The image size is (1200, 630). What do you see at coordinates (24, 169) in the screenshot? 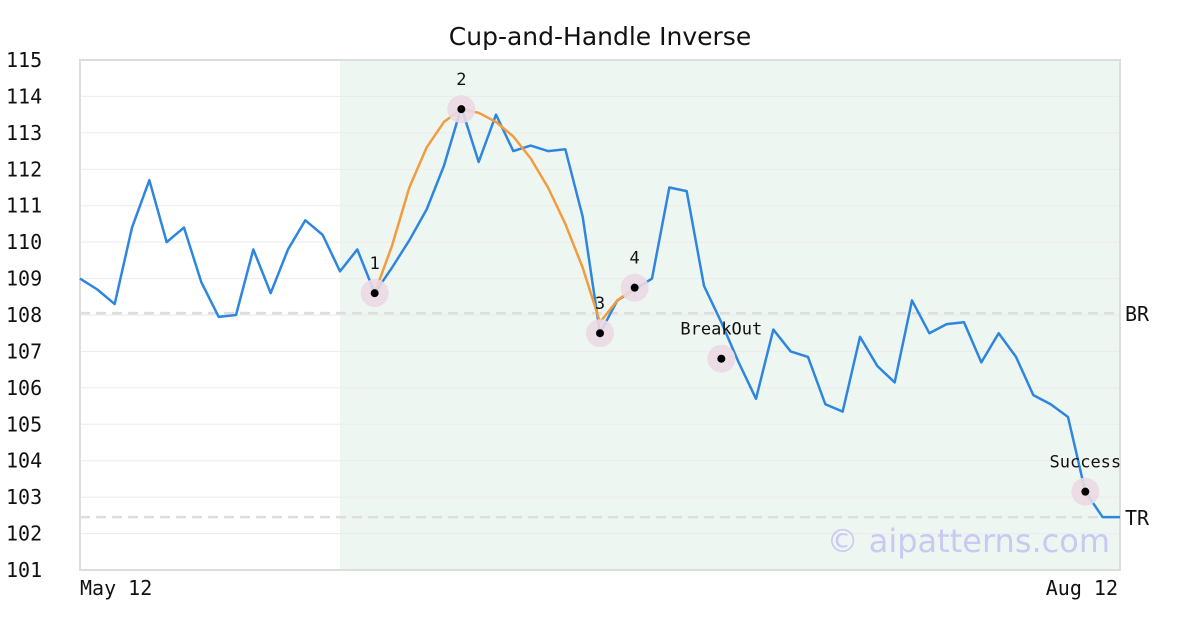
I see `y-tick-label: 112` at bounding box center [24, 169].